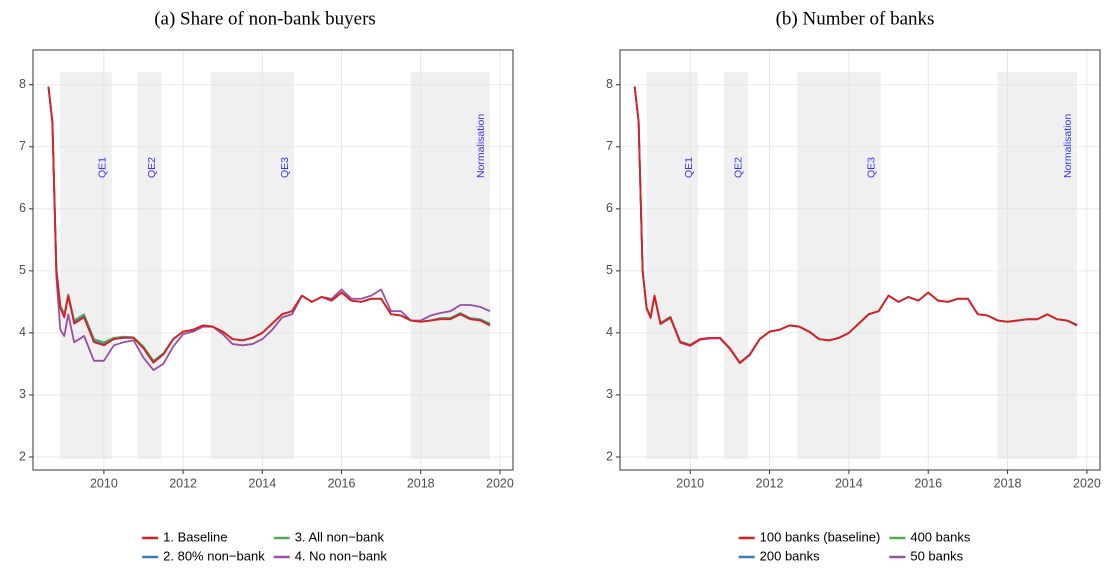 Image resolution: width=1110 pixels, height=569 pixels. I want to click on legend-label: 4. No non−bank, so click(341, 555).